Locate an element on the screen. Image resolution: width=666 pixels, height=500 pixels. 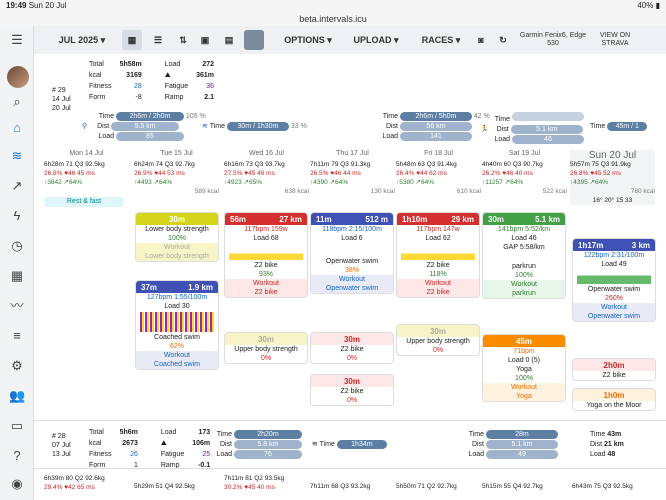
swim-icon: ≋ is located at coordinates (17, 155).